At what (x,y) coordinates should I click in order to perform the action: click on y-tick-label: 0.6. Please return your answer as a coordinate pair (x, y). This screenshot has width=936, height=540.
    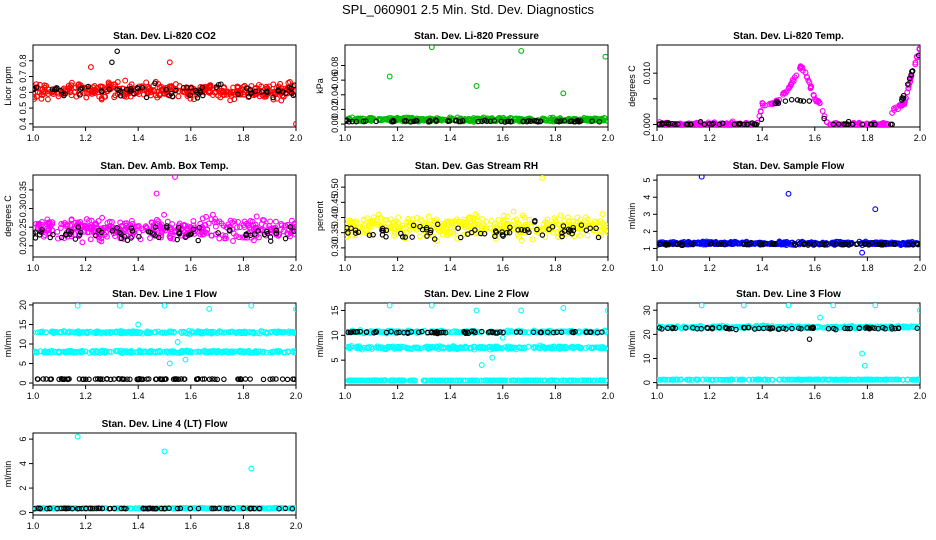
    Looking at the image, I should click on (23, 92).